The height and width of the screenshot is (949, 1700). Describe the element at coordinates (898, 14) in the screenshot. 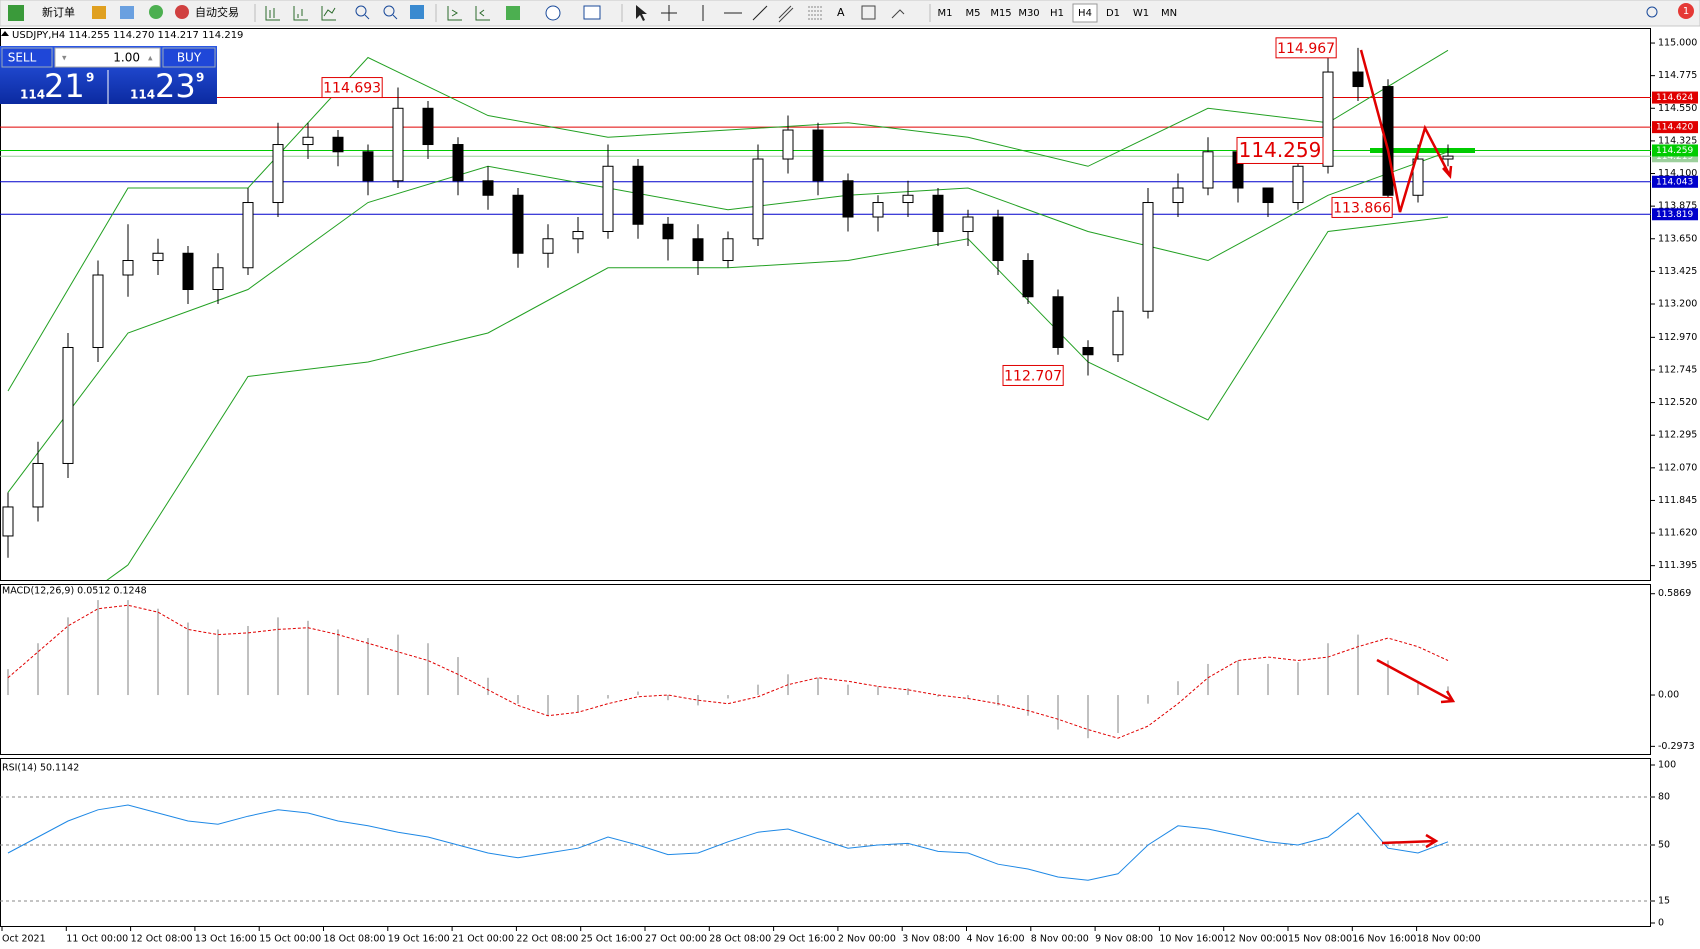

I see `arrow-tool` at that location.